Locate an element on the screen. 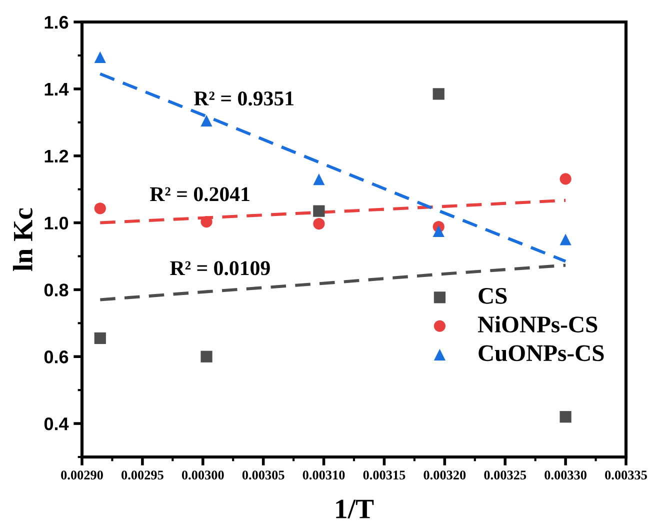 The image size is (649, 529). x-tick-label: 0.00290 is located at coordinates (82, 475).